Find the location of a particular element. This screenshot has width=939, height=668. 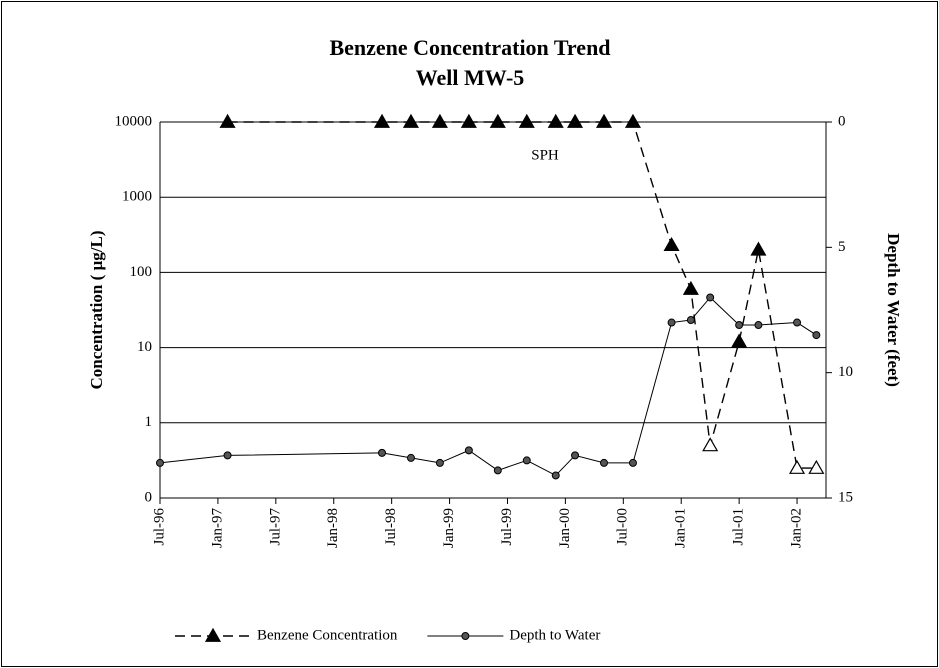

x-tick-label: Jan-01 is located at coordinates (681, 528).